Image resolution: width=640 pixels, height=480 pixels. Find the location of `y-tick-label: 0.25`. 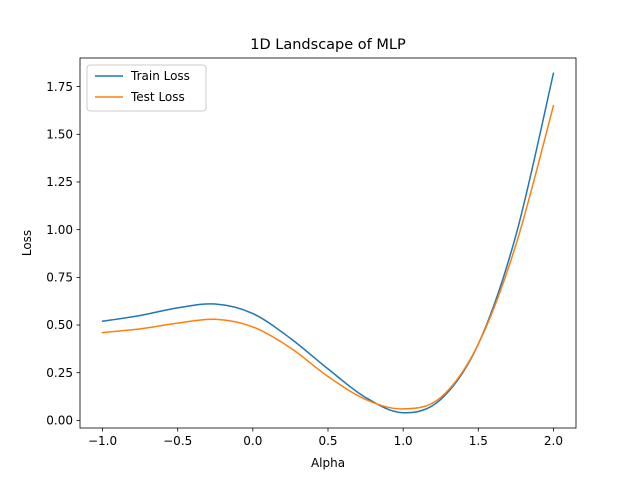

y-tick-label: 0.25 is located at coordinates (59, 373).